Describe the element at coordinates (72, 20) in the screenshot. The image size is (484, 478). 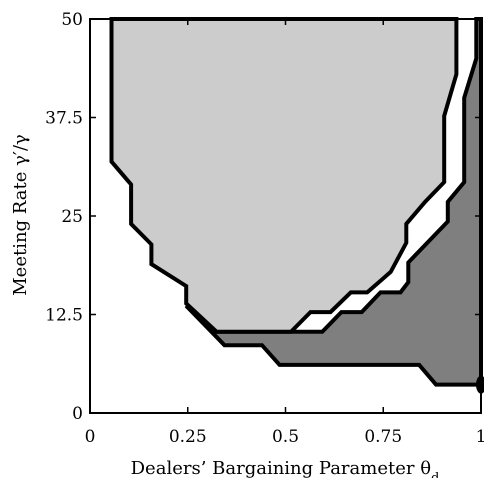
I see `y-tick-label: 50` at that location.